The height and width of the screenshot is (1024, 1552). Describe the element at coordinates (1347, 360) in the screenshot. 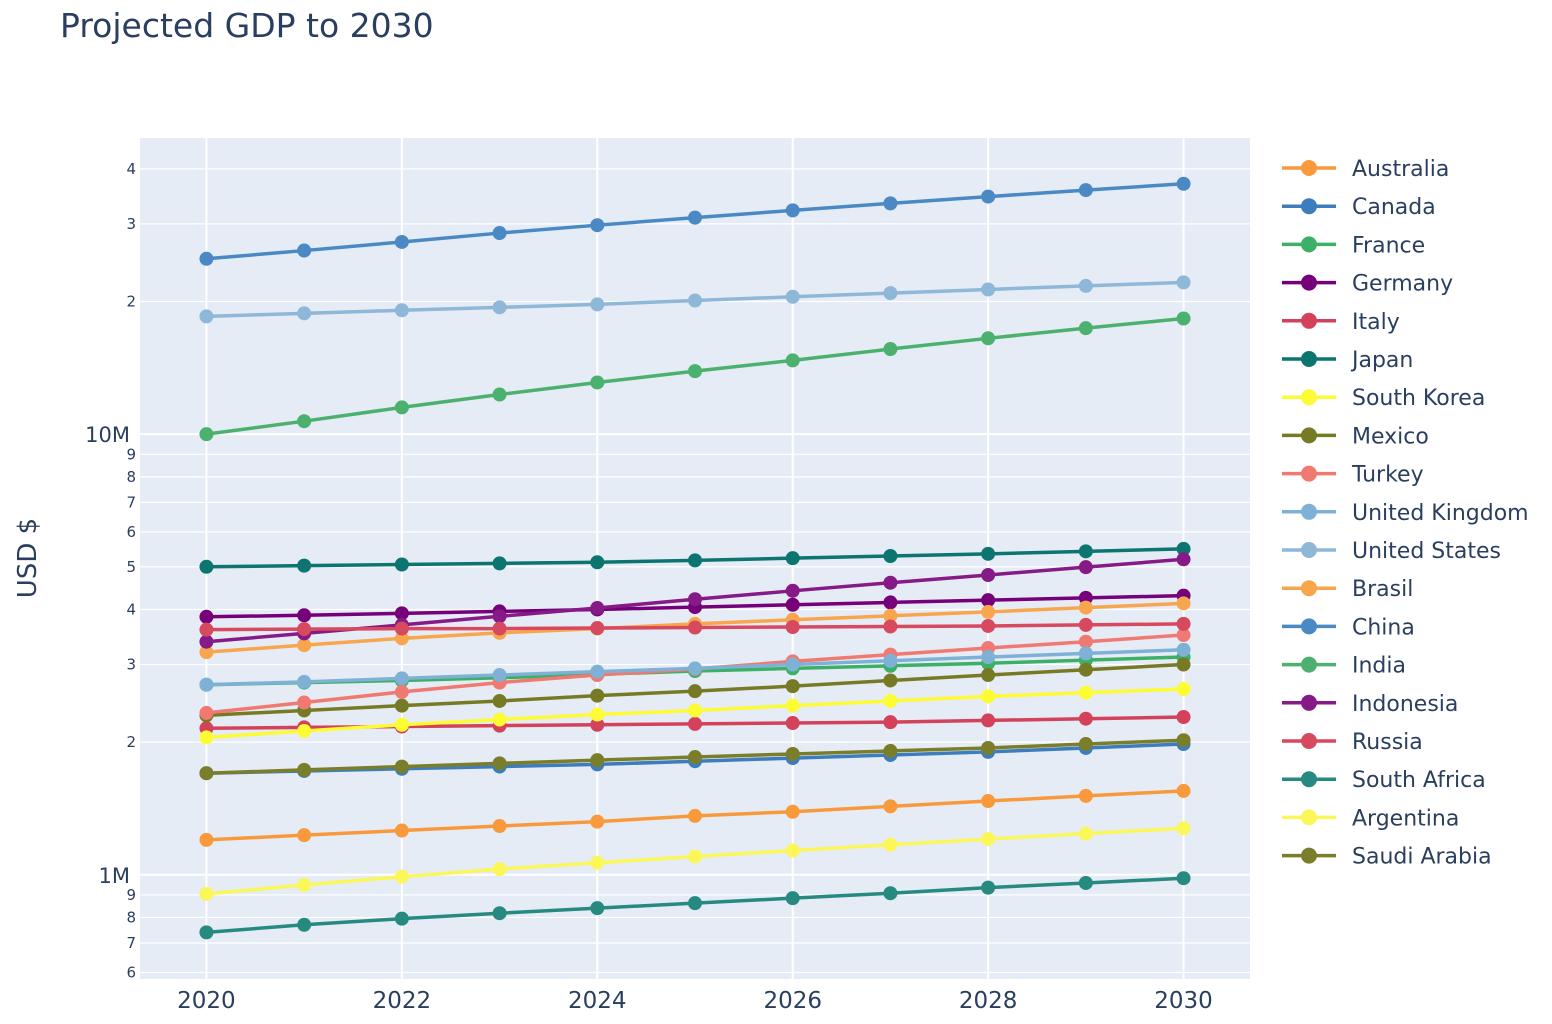

I see `legend-item: Japan` at that location.